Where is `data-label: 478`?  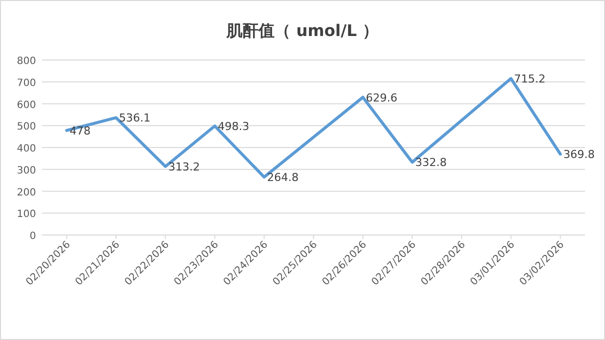
data-label: 478 is located at coordinates (80, 131).